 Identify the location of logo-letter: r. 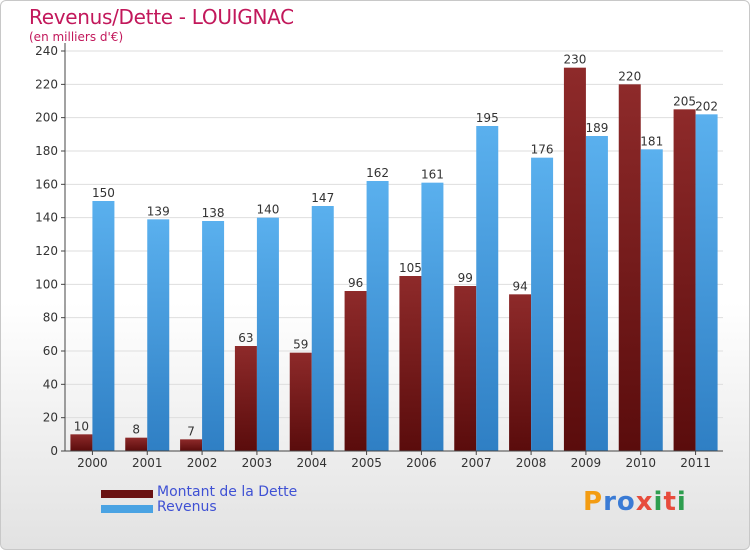
(610, 502).